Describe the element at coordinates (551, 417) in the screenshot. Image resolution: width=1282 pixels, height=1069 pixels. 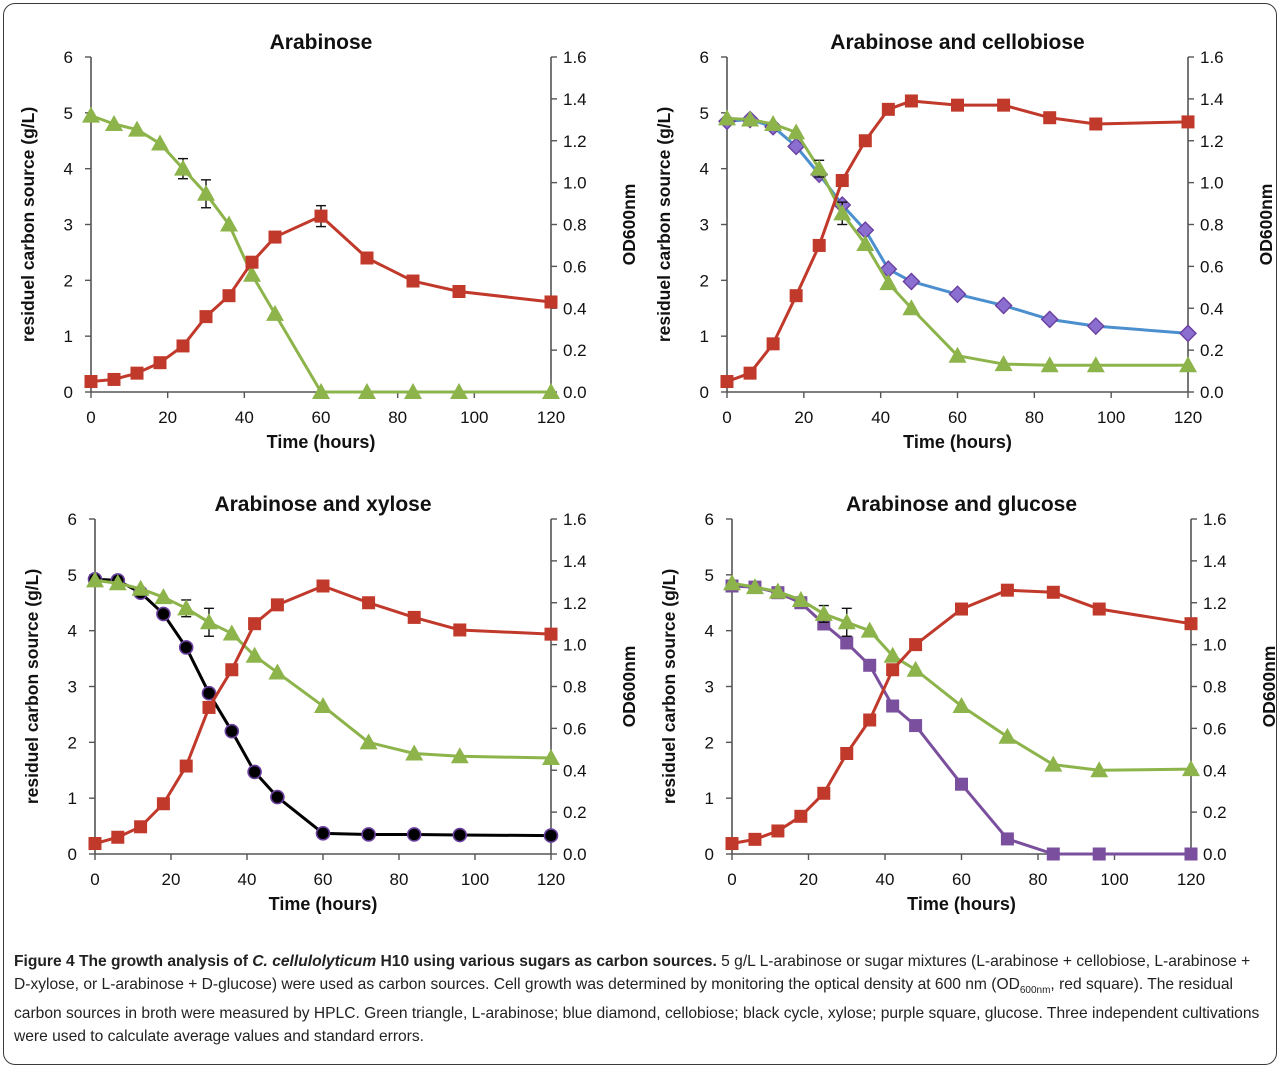
I see `x-tick-label: 120` at that location.